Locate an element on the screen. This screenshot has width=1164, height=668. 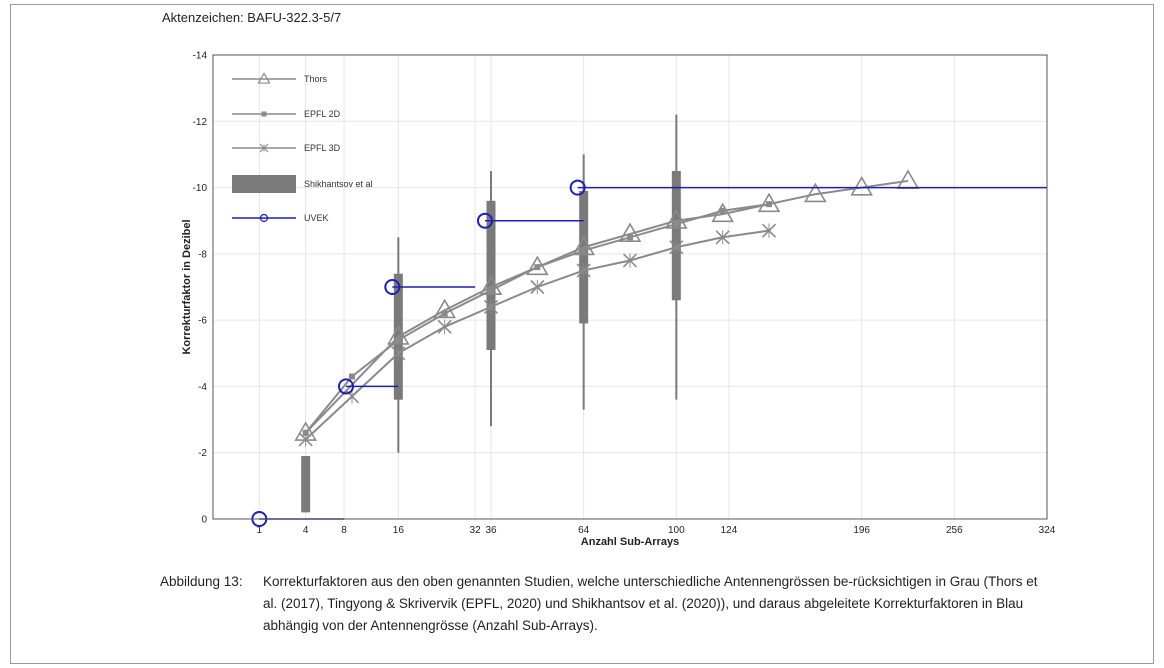
x-tick-label: 8 is located at coordinates (344, 530).